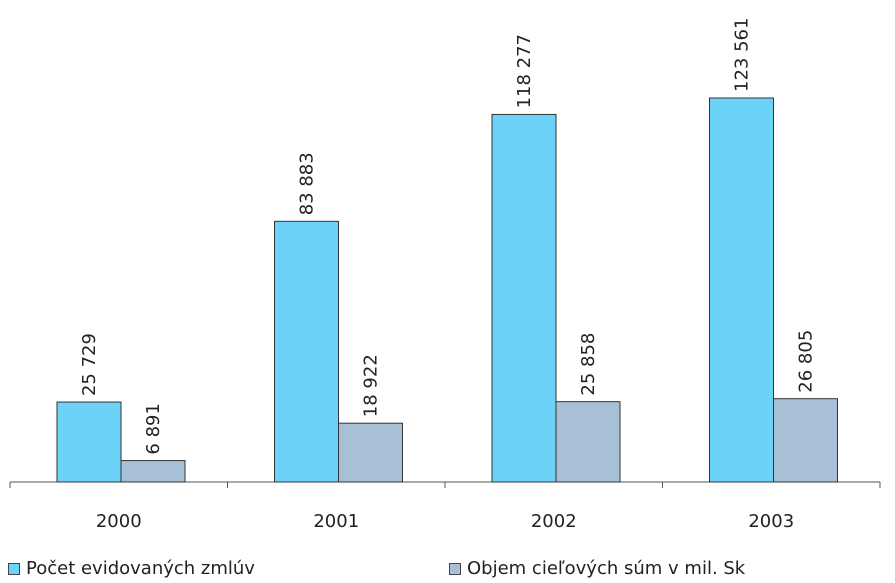  I want to click on legend-swatch-volume, so click(455, 568).